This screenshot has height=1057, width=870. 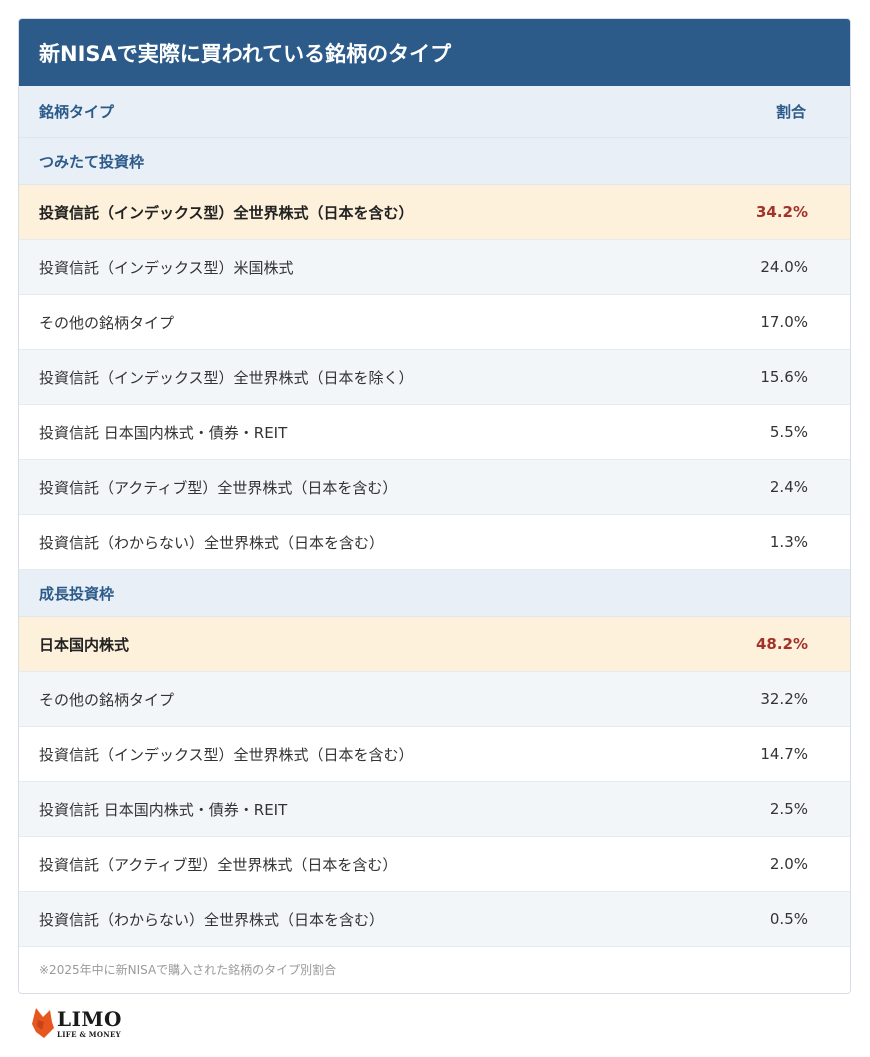 I want to click on table-title: 新NISAで実際に買われている銘柄のタイプ, so click(x=434, y=52).